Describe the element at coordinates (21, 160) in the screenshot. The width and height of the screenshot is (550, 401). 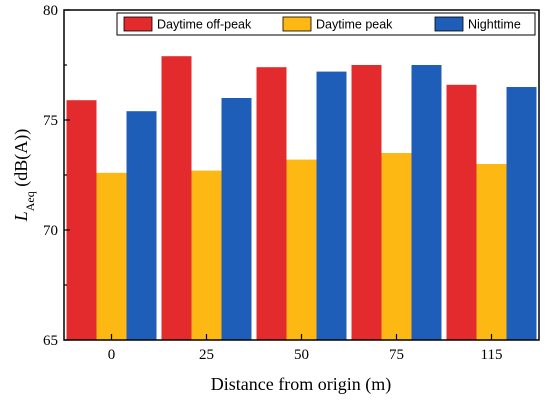
I see `y-axis-unit: (dB(A))` at that location.